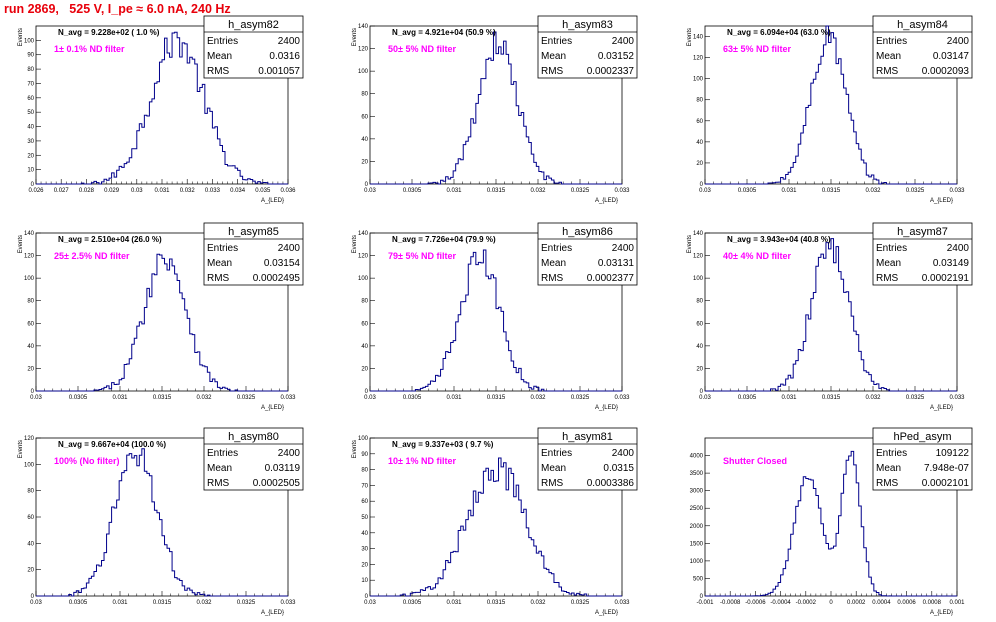 The height and width of the screenshot is (622, 996). Describe the element at coordinates (587, 25) in the screenshot. I see `hist-name: h_asym83` at that location.